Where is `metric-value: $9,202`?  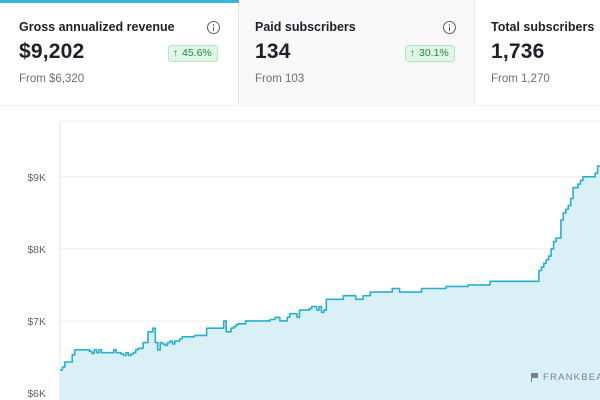
metric-value: $9,202 is located at coordinates (52, 51).